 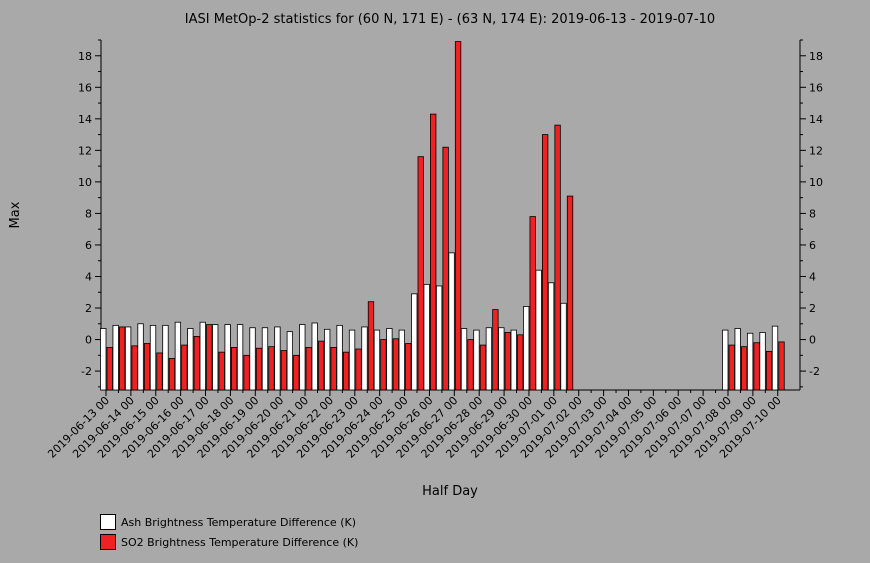 I want to click on y-tick-label-right: -2, so click(x=814, y=371).